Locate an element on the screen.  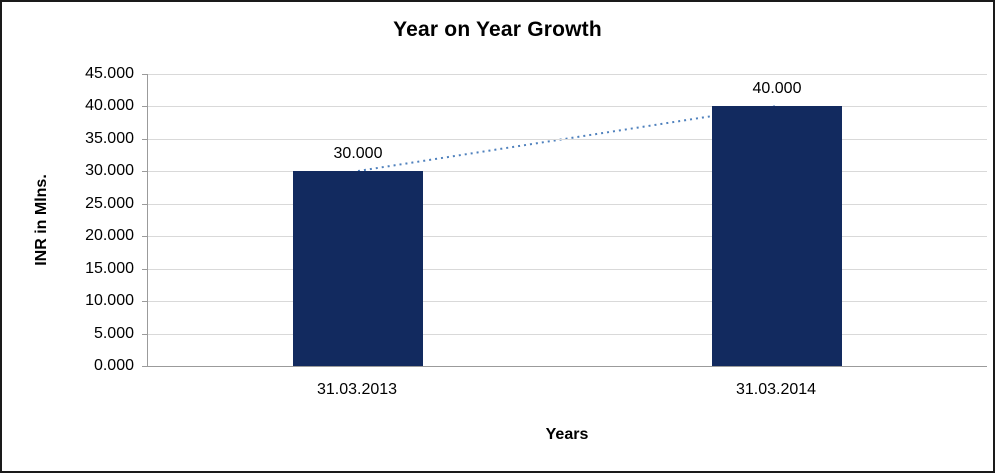
y-tick-label: 15.000 is located at coordinates (109, 268).